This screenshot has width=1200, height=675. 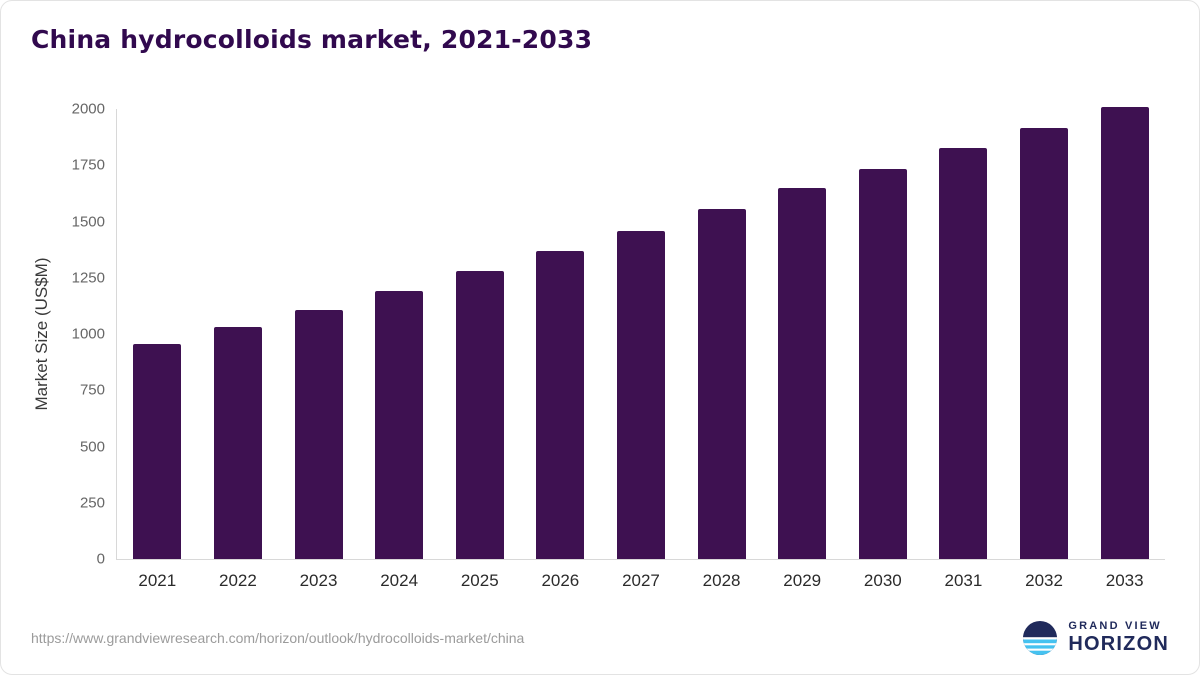 I want to click on bar-slot: 2033, so click(x=1124, y=348).